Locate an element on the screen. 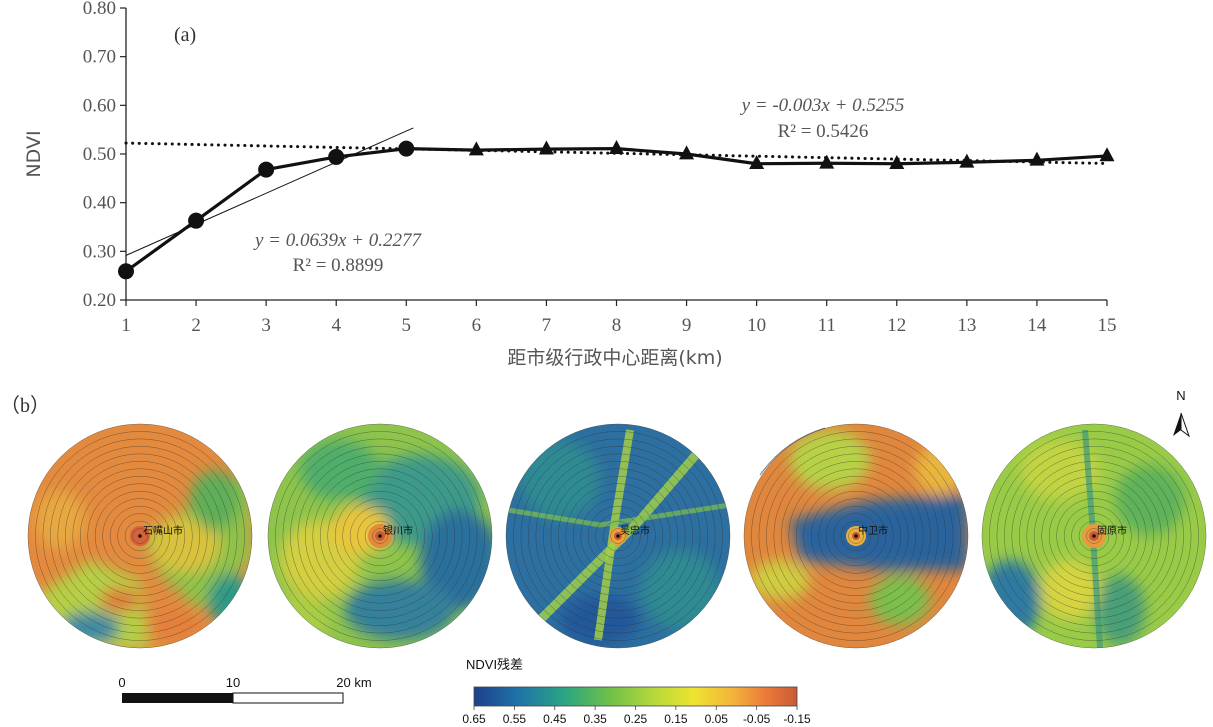  y-tick-label: 0.30 is located at coordinates (99, 251).